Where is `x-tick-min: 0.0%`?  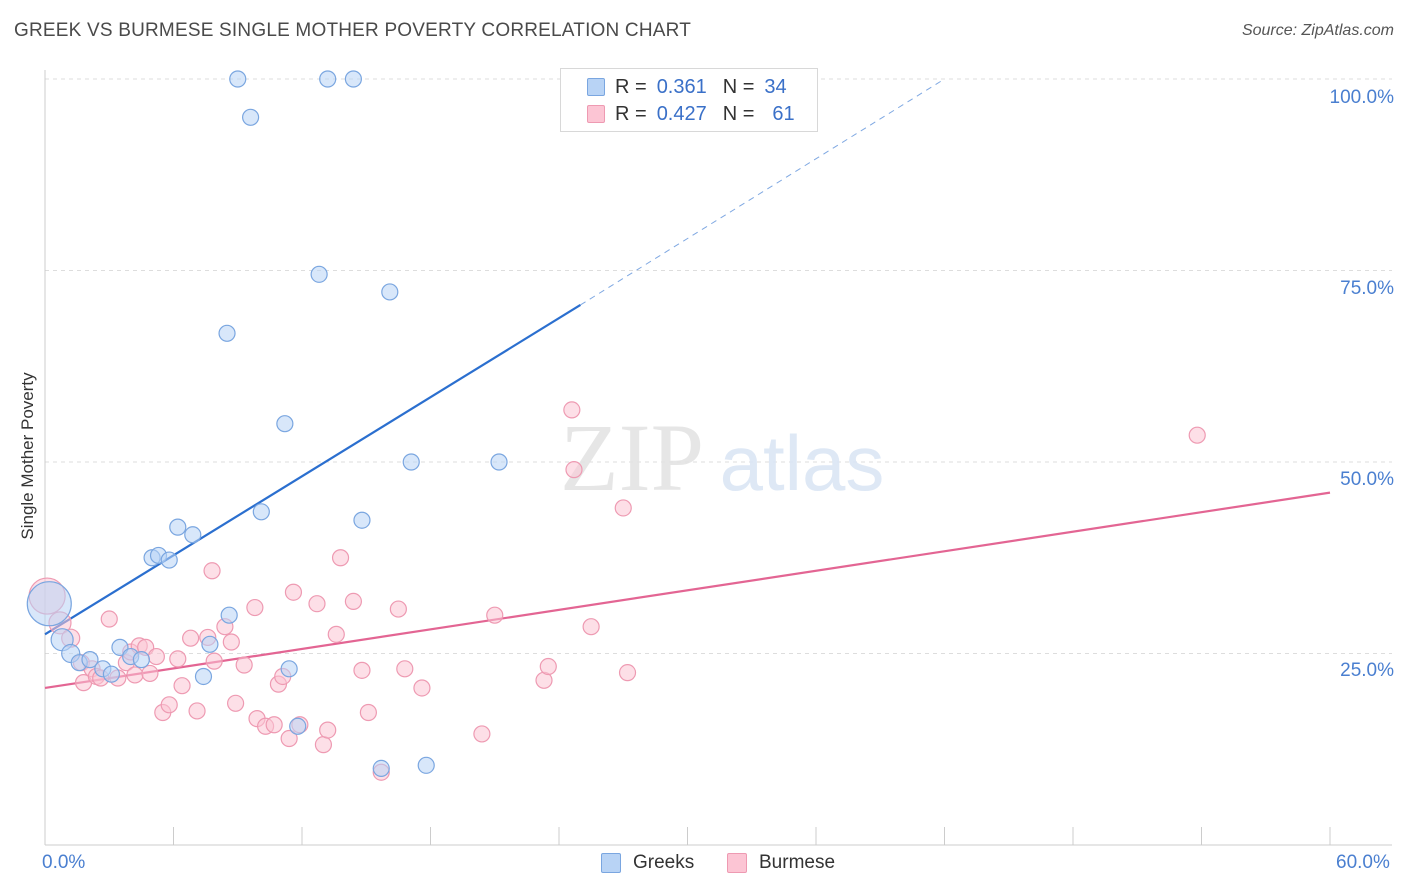
x-tick-min: 0.0% is located at coordinates (64, 862).